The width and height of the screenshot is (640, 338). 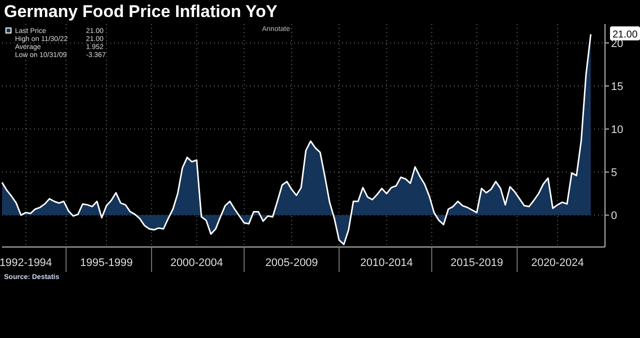 What do you see at coordinates (617, 86) in the screenshot?
I see `y-tick-label: 15` at bounding box center [617, 86].